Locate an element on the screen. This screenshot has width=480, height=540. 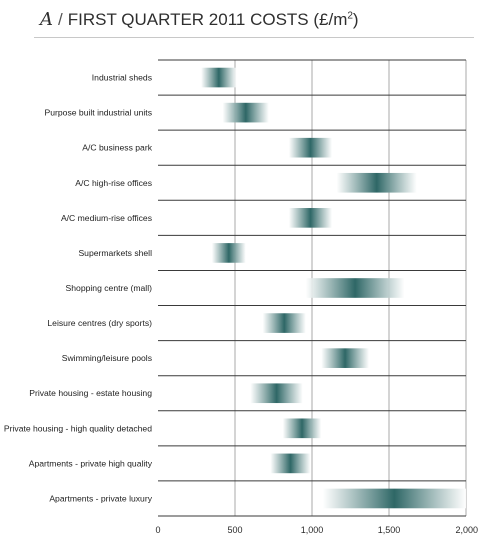
category-label: Private housing - high quality detached is located at coordinates (78, 428).